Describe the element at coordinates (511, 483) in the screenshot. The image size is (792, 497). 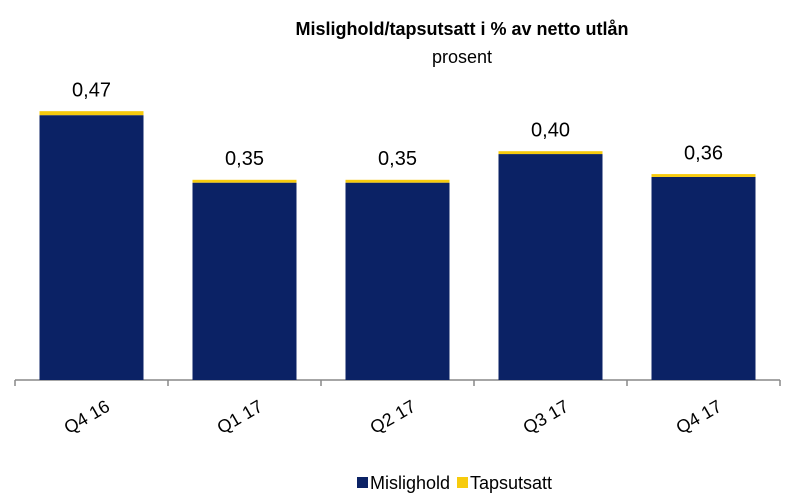
I see `legend-label: Tapsutsatt` at that location.